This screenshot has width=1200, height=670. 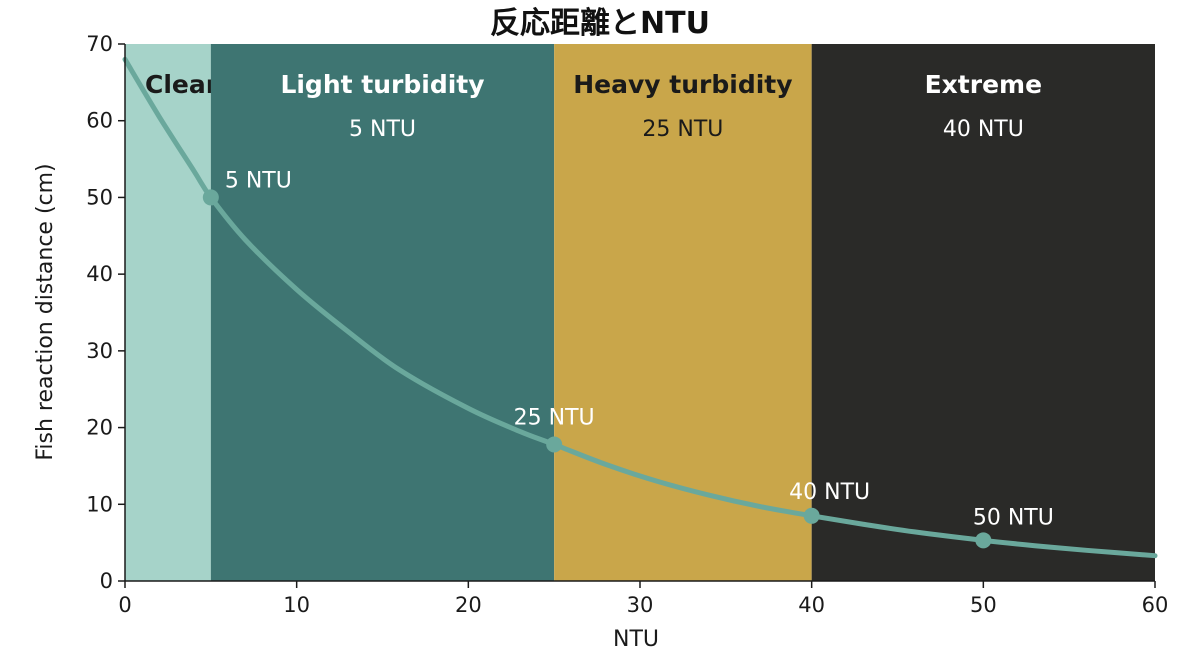 What do you see at coordinates (99, 197) in the screenshot?
I see `y-tick-label: 50` at bounding box center [99, 197].